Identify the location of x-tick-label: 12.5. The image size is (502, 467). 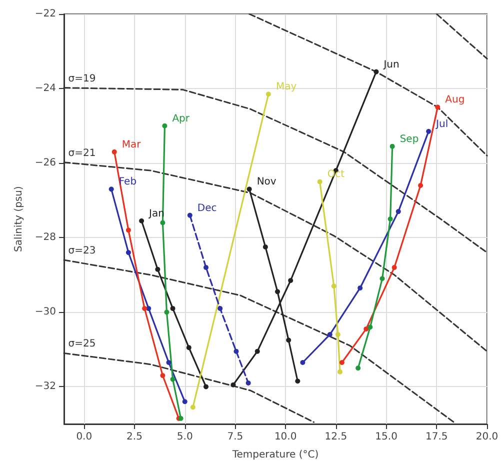
(336, 437).